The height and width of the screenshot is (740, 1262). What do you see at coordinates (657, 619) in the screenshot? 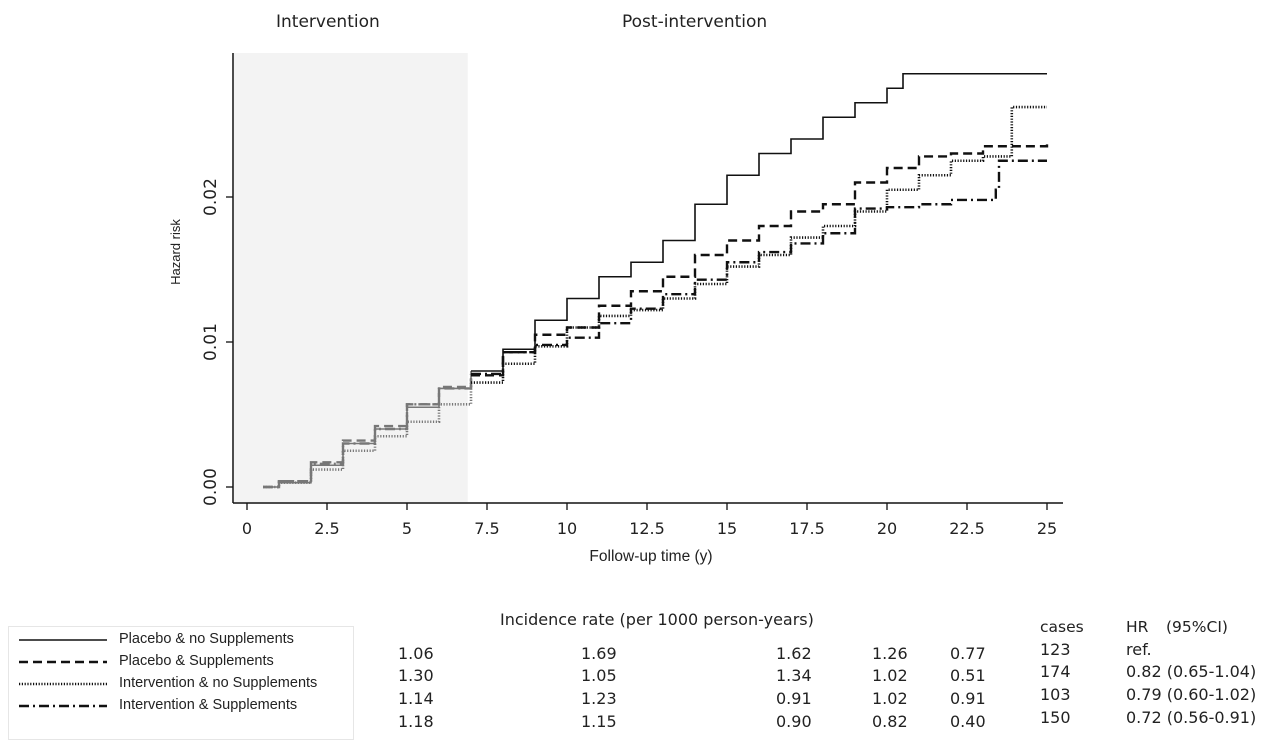
I see `incidence-table-title: Incidence rate (per 1000 person-years)` at bounding box center [657, 619].